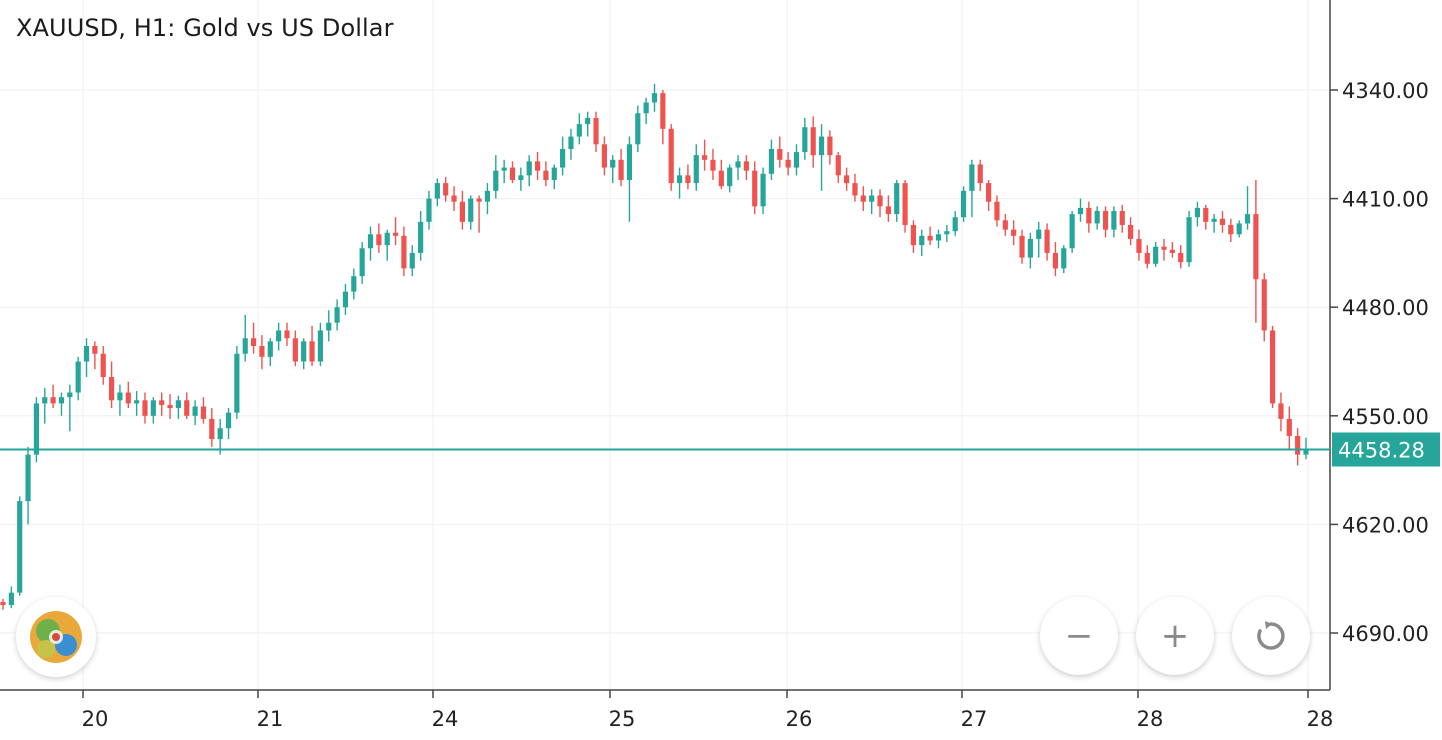 The image size is (1442, 740). What do you see at coordinates (799, 719) in the screenshot?
I see `time-label: 26` at bounding box center [799, 719].